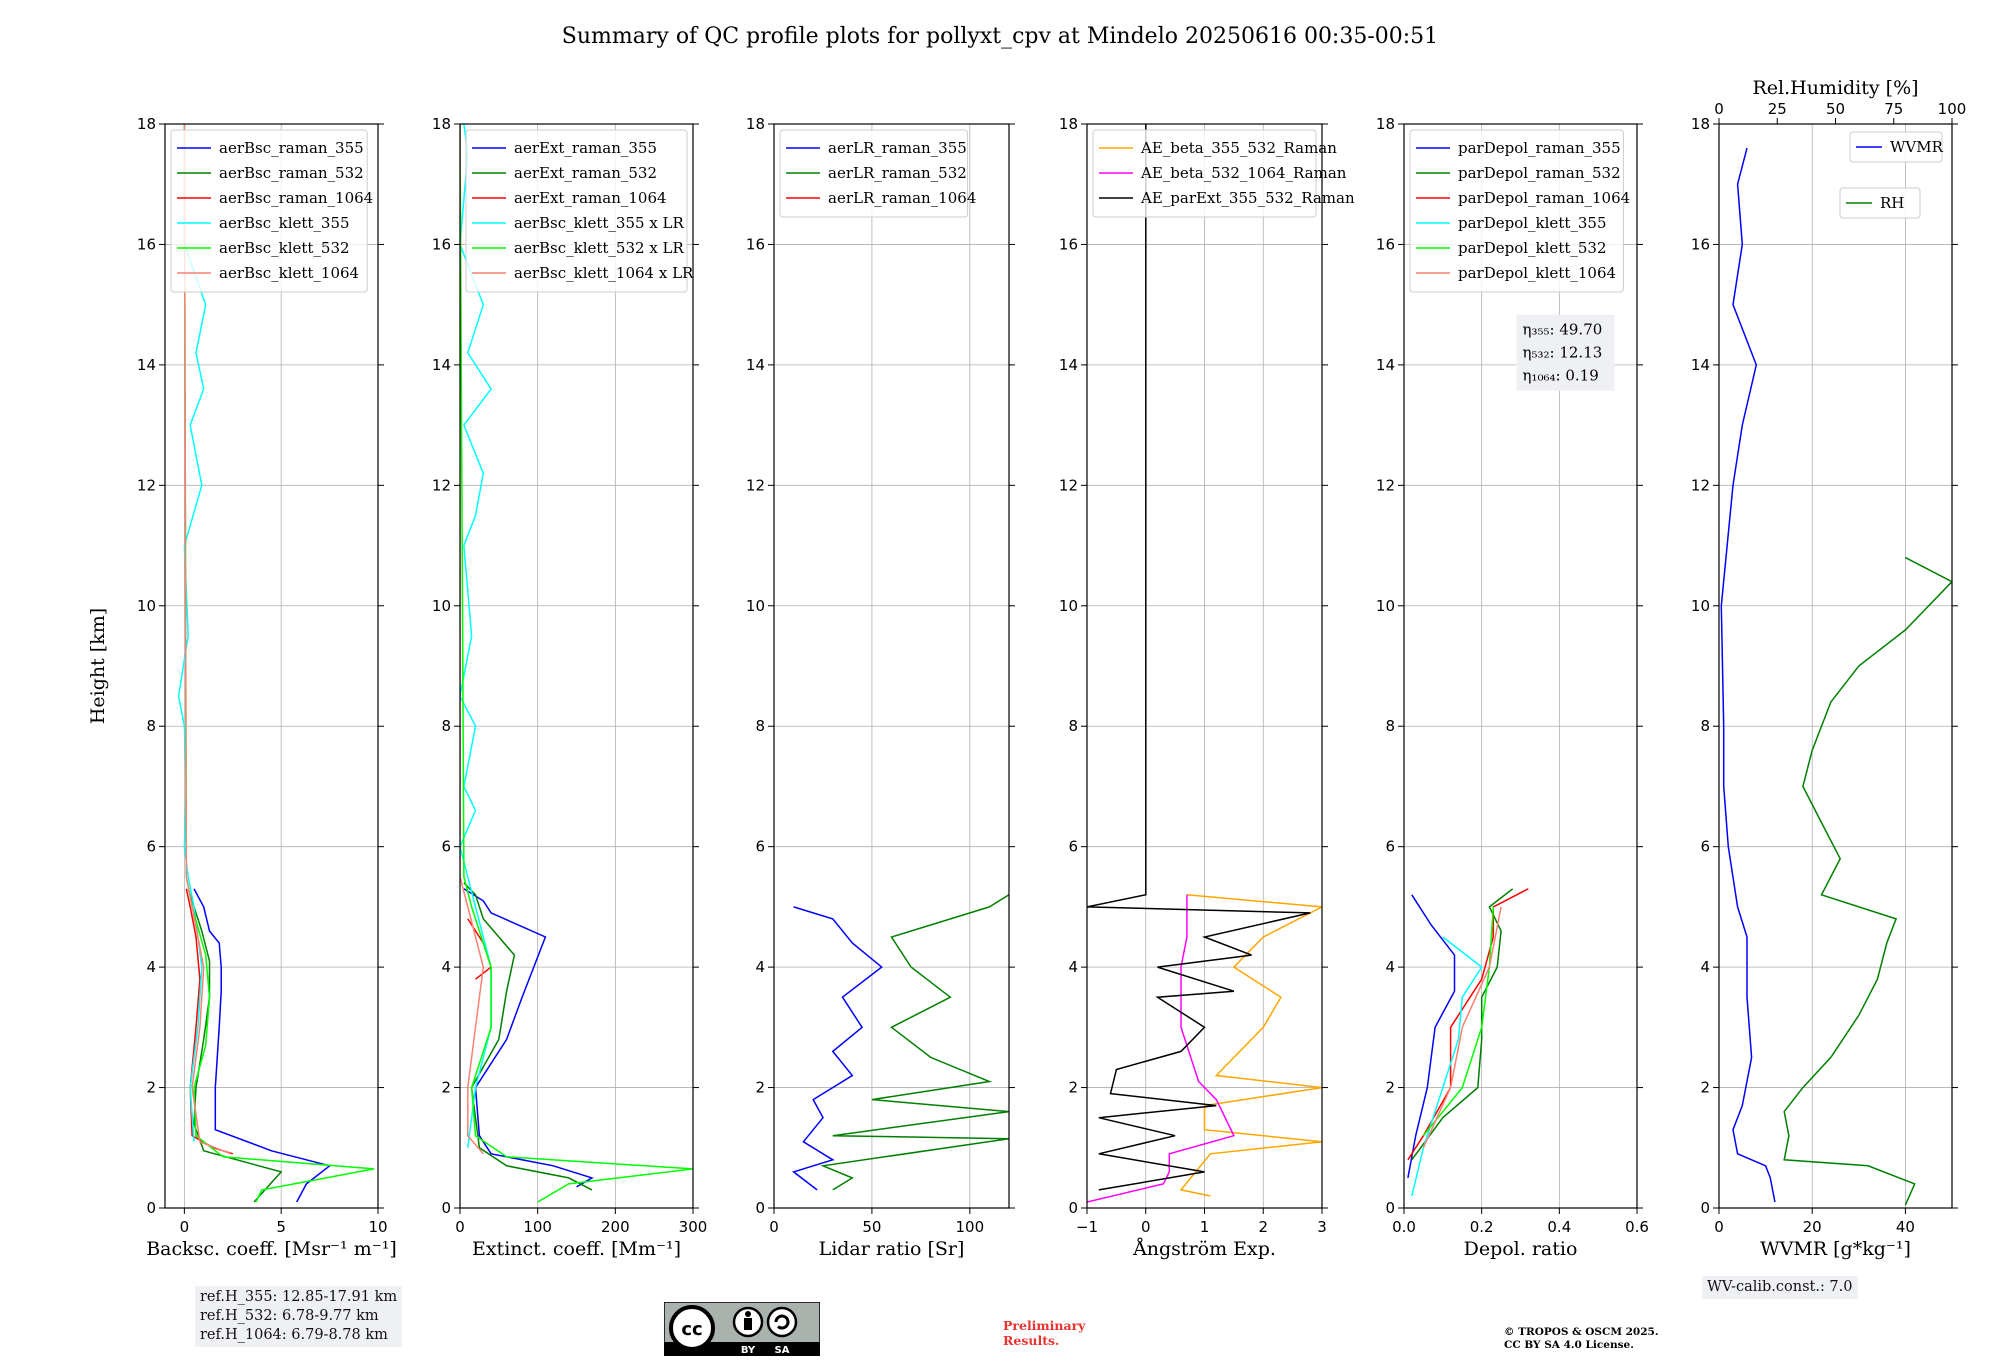  I want to click on share-alike-icon, so click(782, 1322).